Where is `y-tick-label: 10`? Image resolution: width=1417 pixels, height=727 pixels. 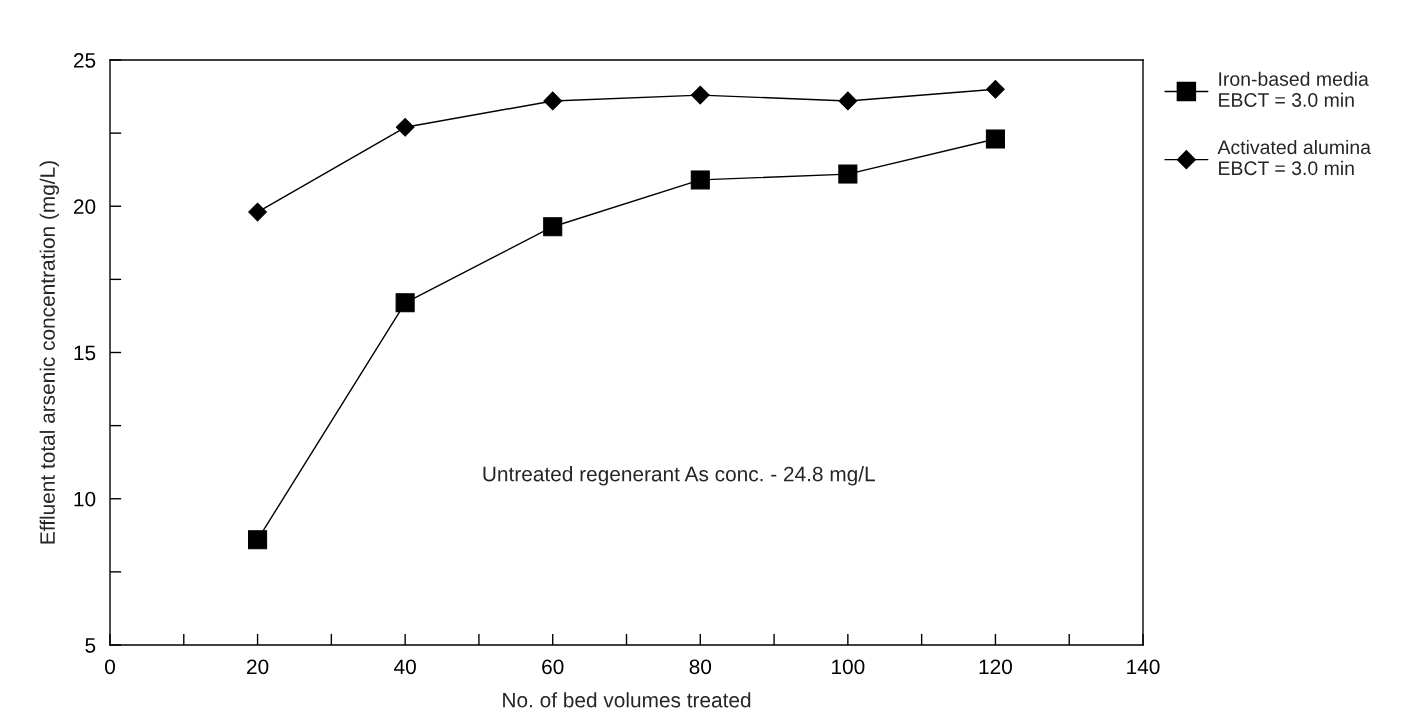 y-tick-label: 10 is located at coordinates (85, 499).